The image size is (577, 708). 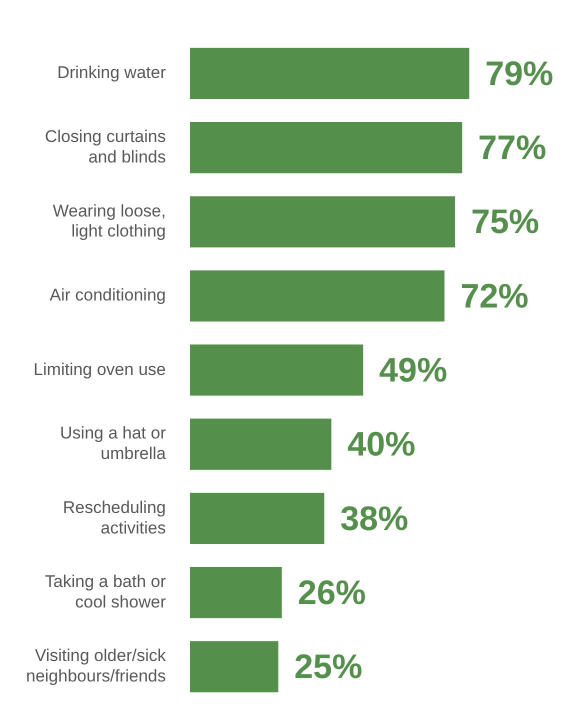 I want to click on y-tick-label: Rescheduling activities, so click(x=114, y=518).